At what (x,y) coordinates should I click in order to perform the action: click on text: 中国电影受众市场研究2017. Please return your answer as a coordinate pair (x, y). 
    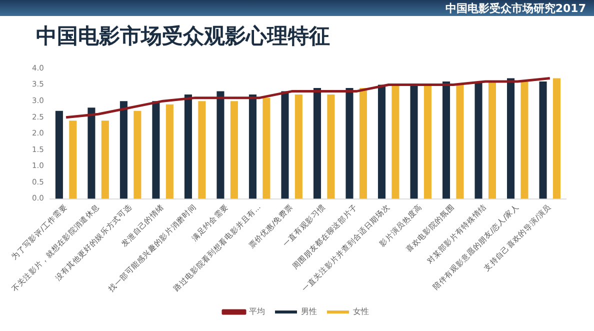
    Looking at the image, I should click on (515, 8).